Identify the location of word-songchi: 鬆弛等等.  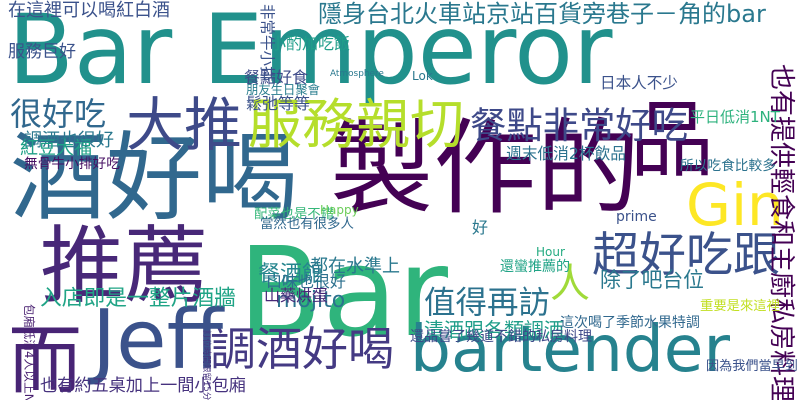
(278, 103).